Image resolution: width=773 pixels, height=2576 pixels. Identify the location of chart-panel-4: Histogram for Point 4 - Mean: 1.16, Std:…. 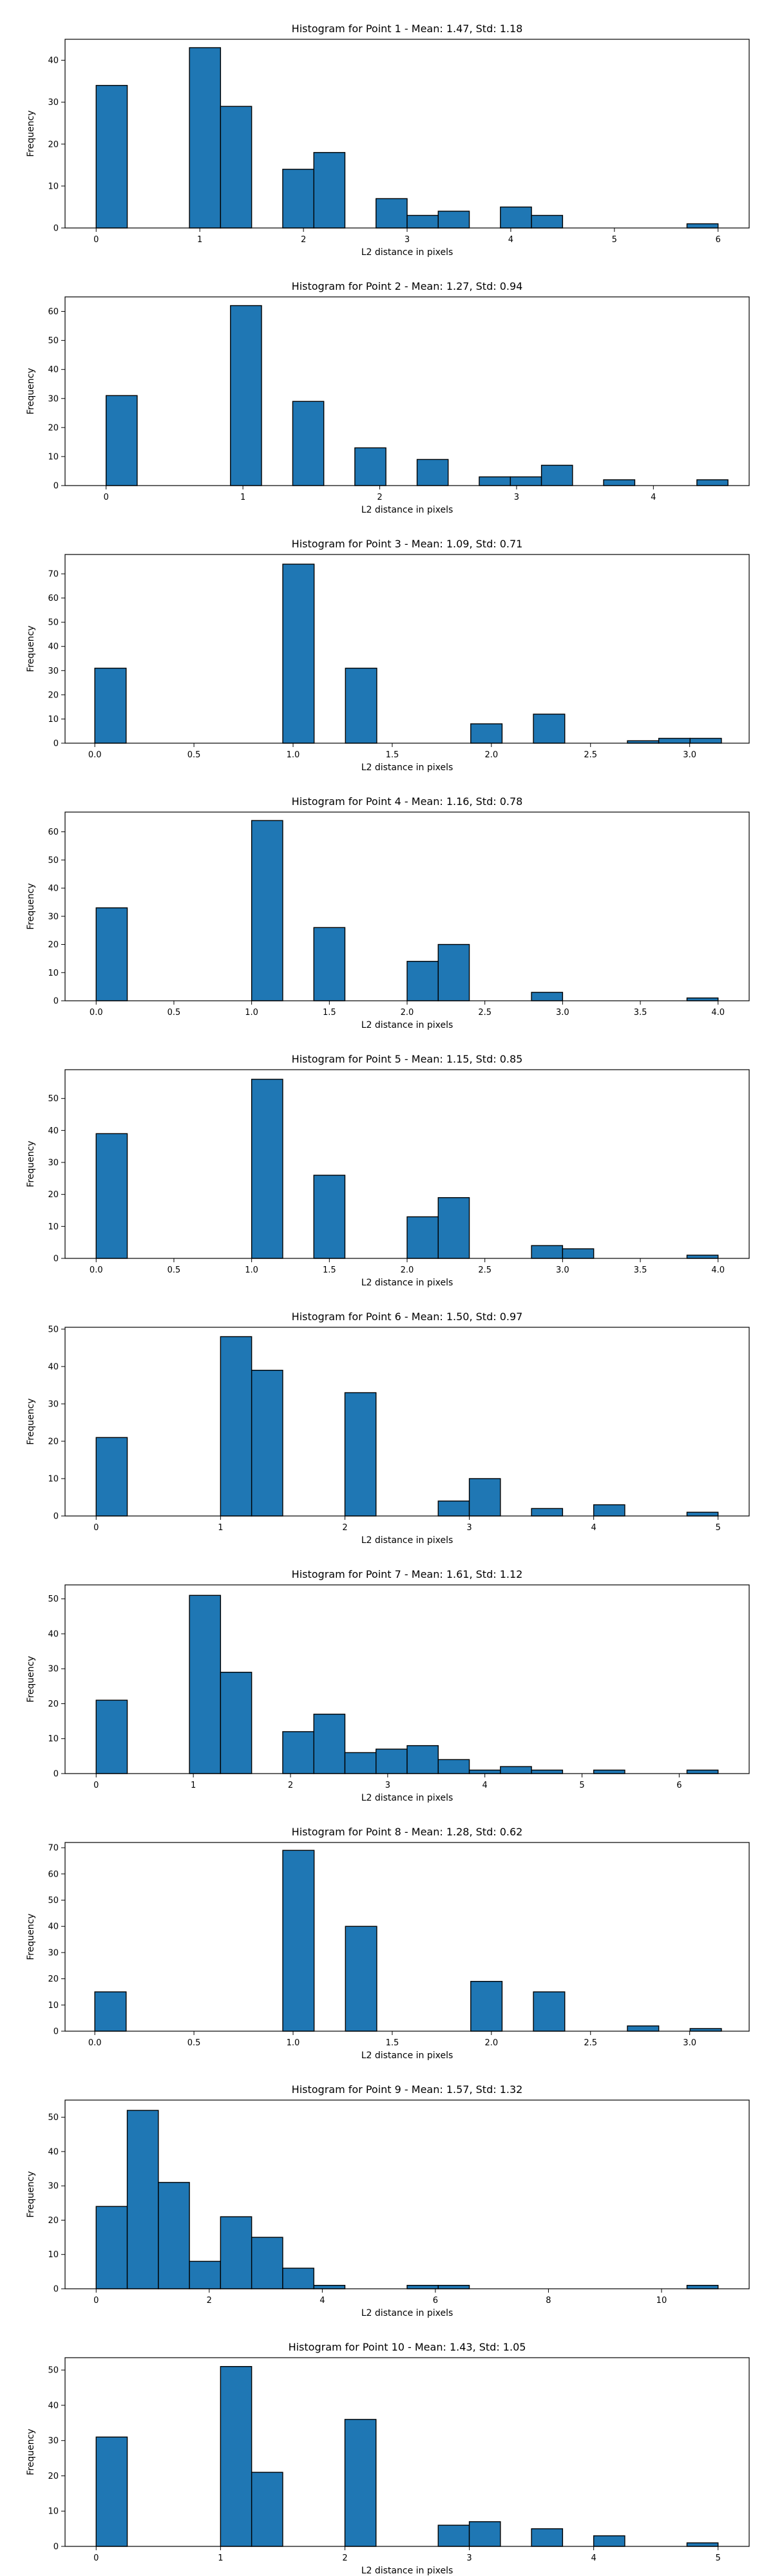
(388, 912).